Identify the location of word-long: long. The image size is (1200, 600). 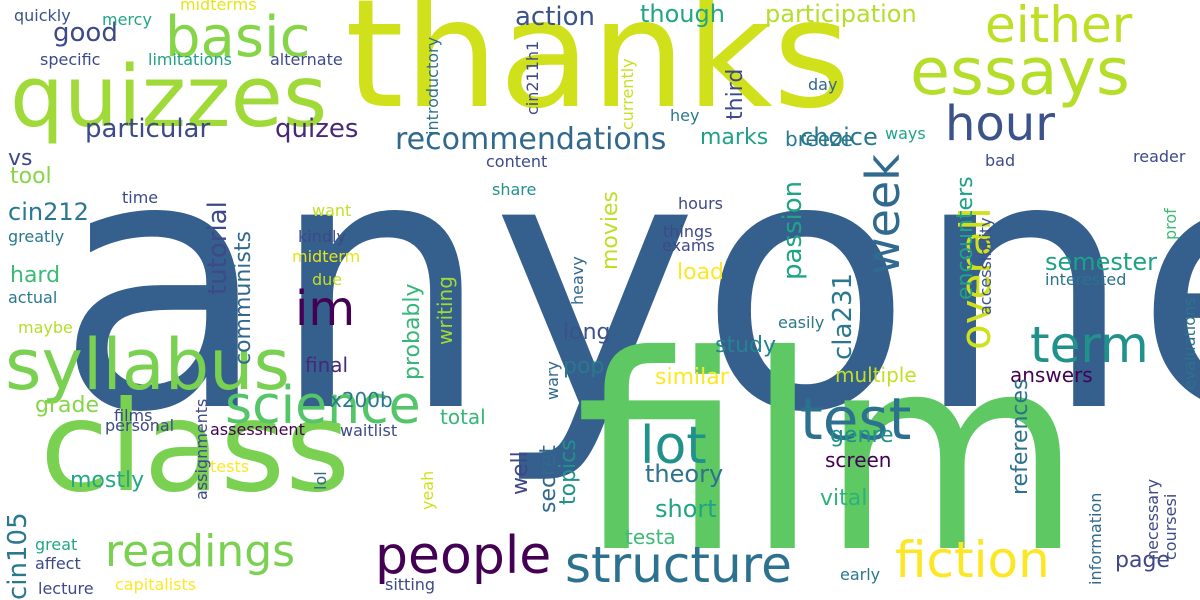
(587, 332).